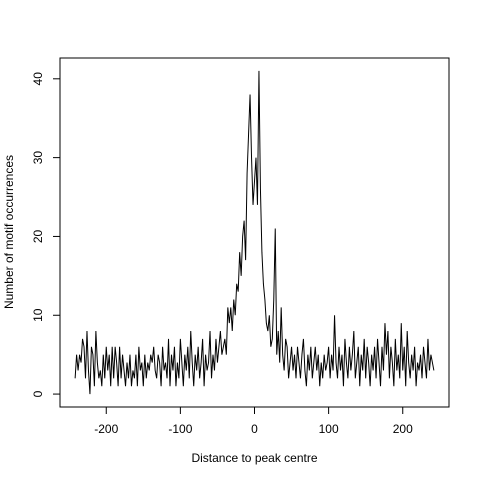 This screenshot has width=480, height=480. What do you see at coordinates (106, 429) in the screenshot?
I see `x-tick-label: -200` at bounding box center [106, 429].